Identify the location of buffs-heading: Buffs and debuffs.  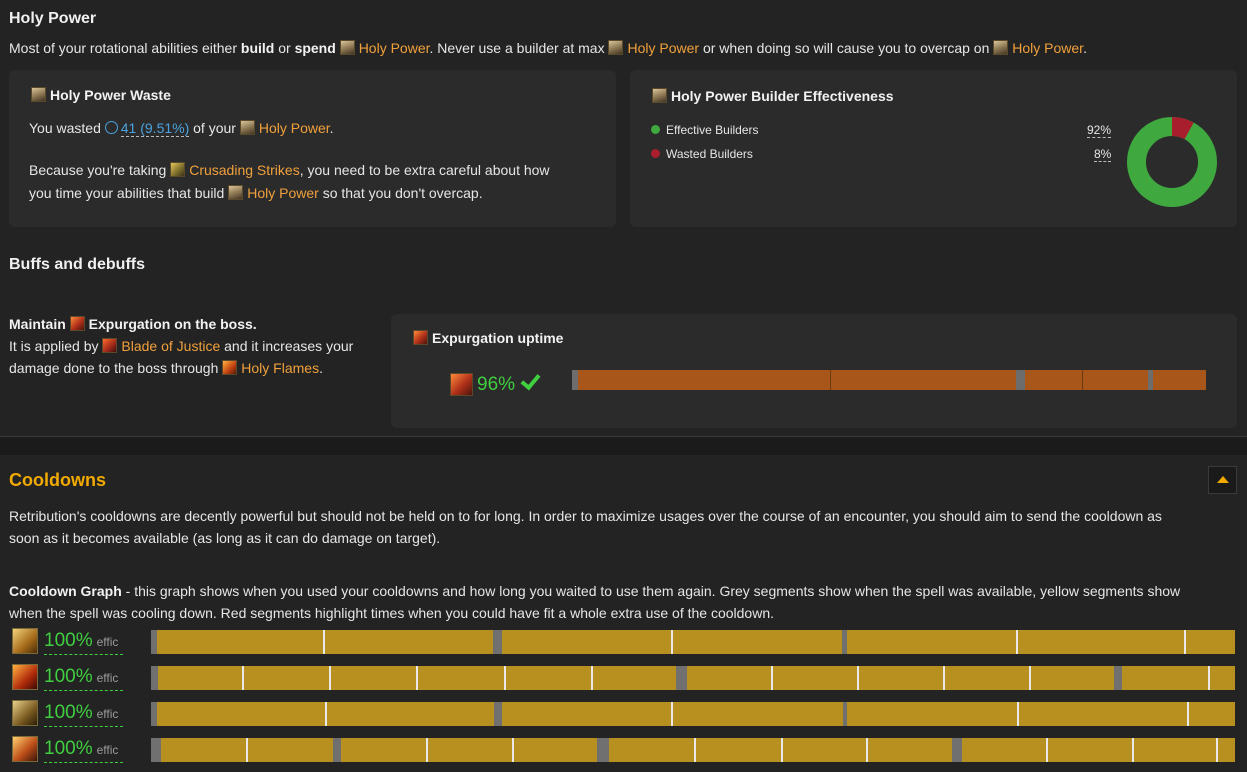
(77, 264).